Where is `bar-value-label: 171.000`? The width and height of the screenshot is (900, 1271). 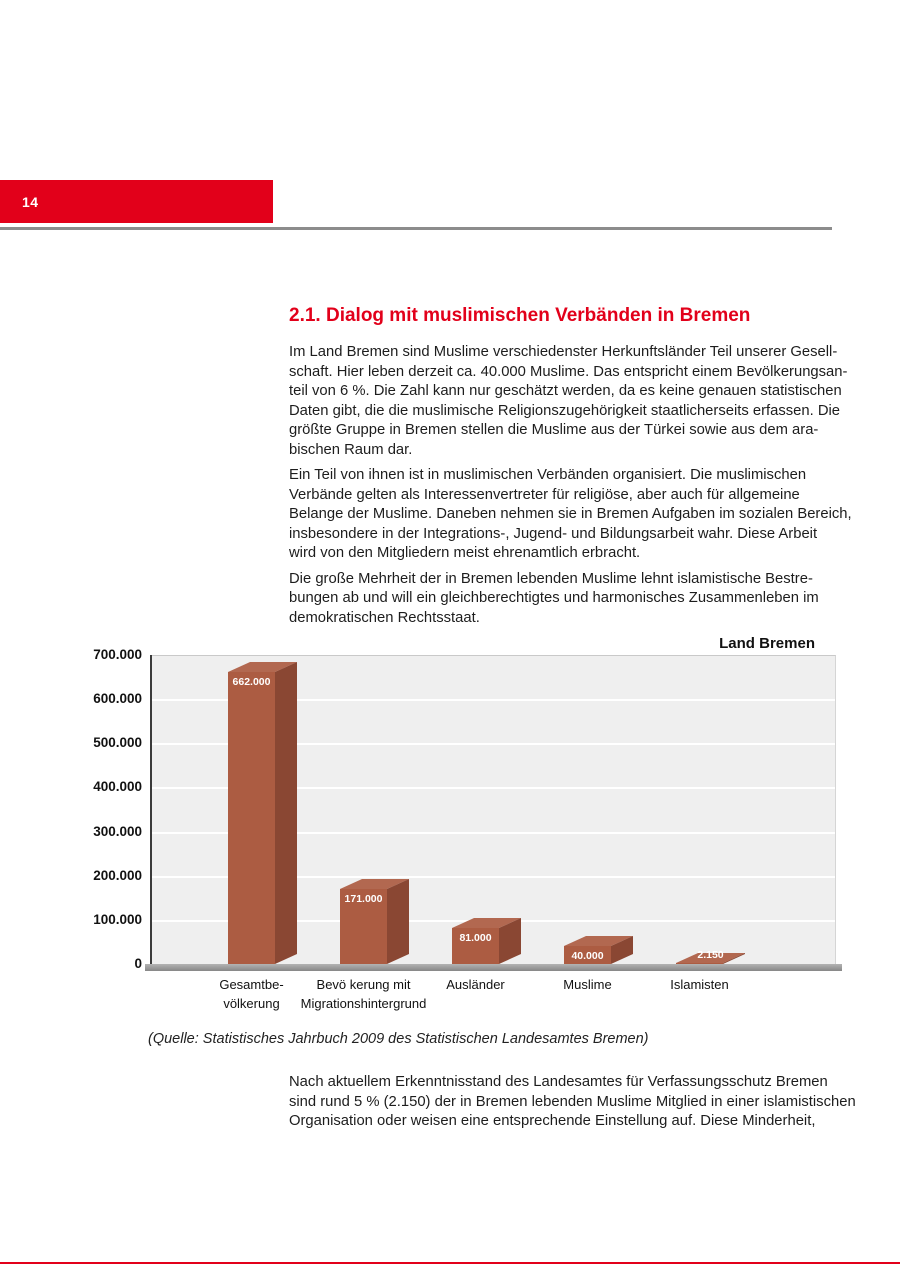 bar-value-label: 171.000 is located at coordinates (363, 899).